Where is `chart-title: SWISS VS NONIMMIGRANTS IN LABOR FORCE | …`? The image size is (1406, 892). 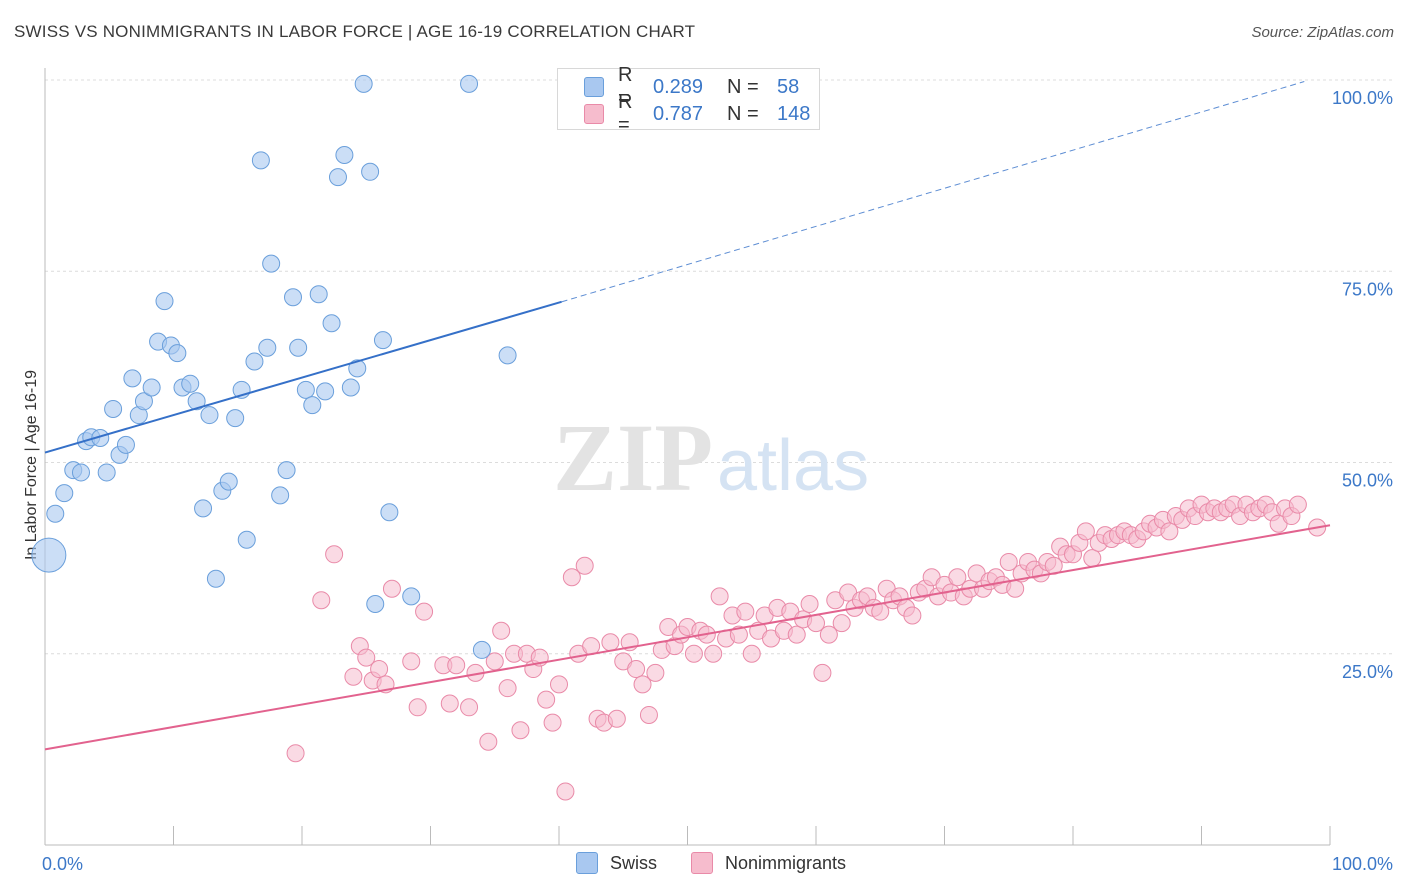
chart-title: SWISS VS NONIMMIGRANTS IN LABOR FORCE | … is located at coordinates (355, 31).